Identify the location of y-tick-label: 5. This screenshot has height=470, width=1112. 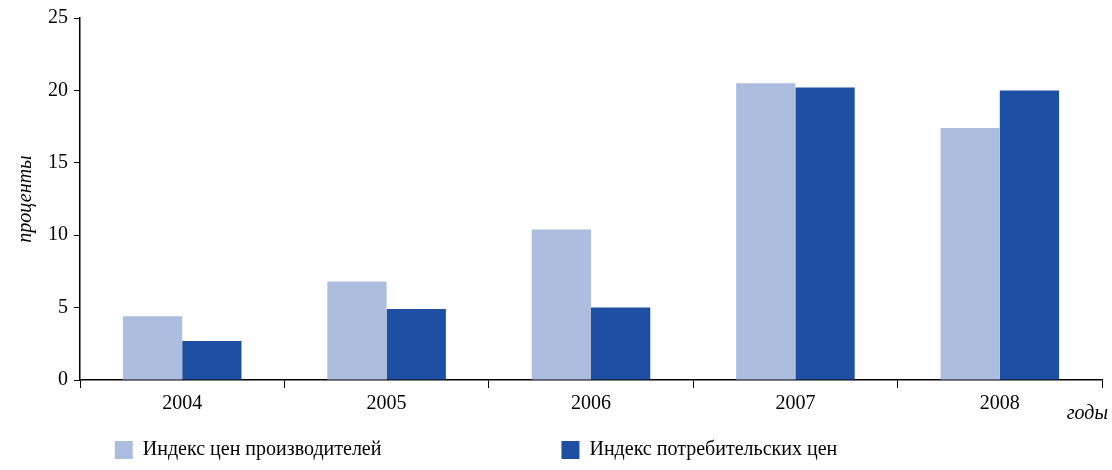
(63, 305).